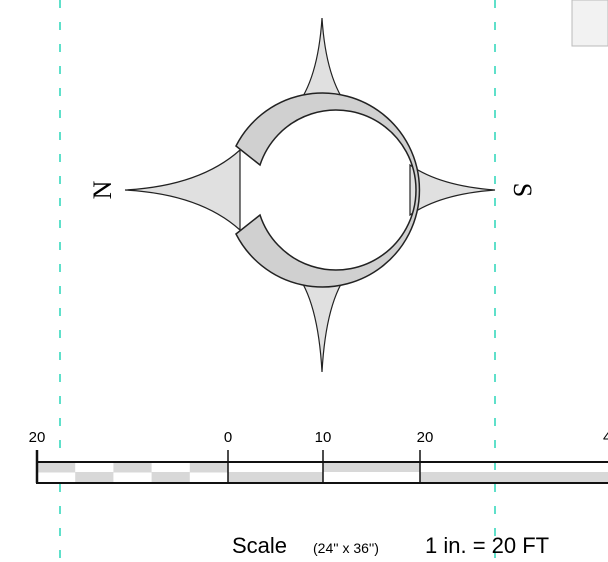 The image size is (608, 562). Describe the element at coordinates (452, 190) in the screenshot. I see `point-right` at that location.